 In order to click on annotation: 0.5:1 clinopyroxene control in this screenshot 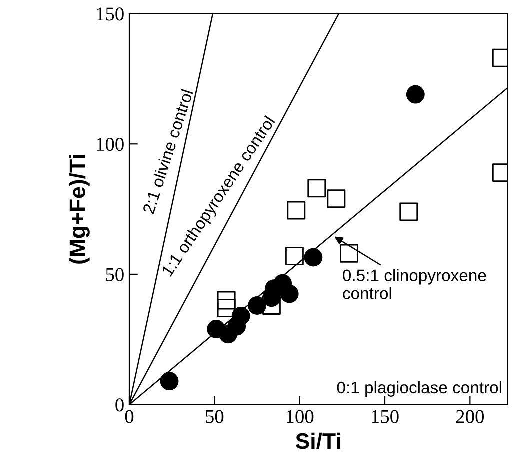, I will do `click(414, 284)`.